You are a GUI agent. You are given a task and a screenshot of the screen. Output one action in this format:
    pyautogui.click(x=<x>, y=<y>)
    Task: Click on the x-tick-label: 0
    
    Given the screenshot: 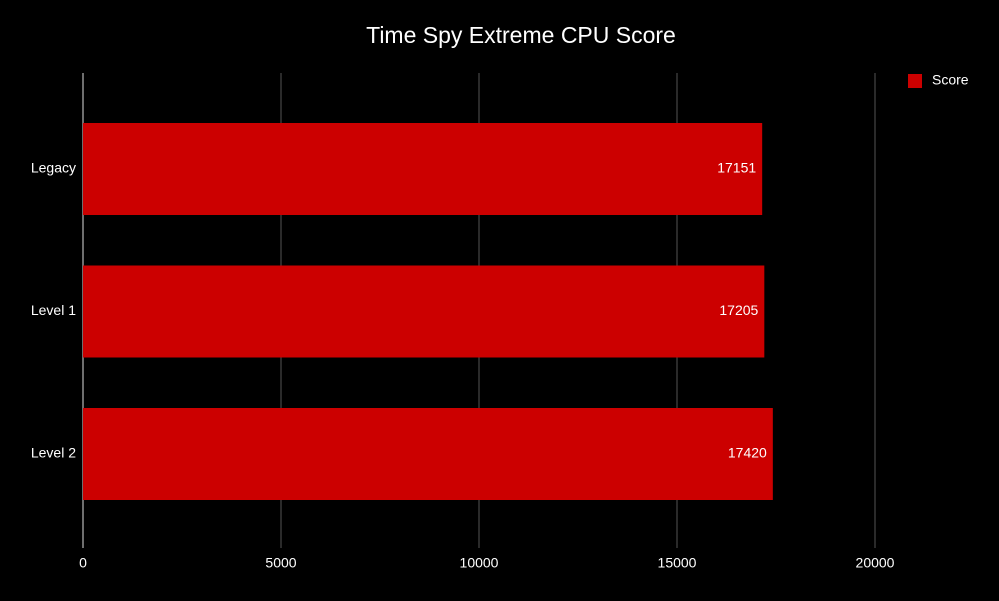 What is the action you would take?
    pyautogui.click(x=83, y=563)
    